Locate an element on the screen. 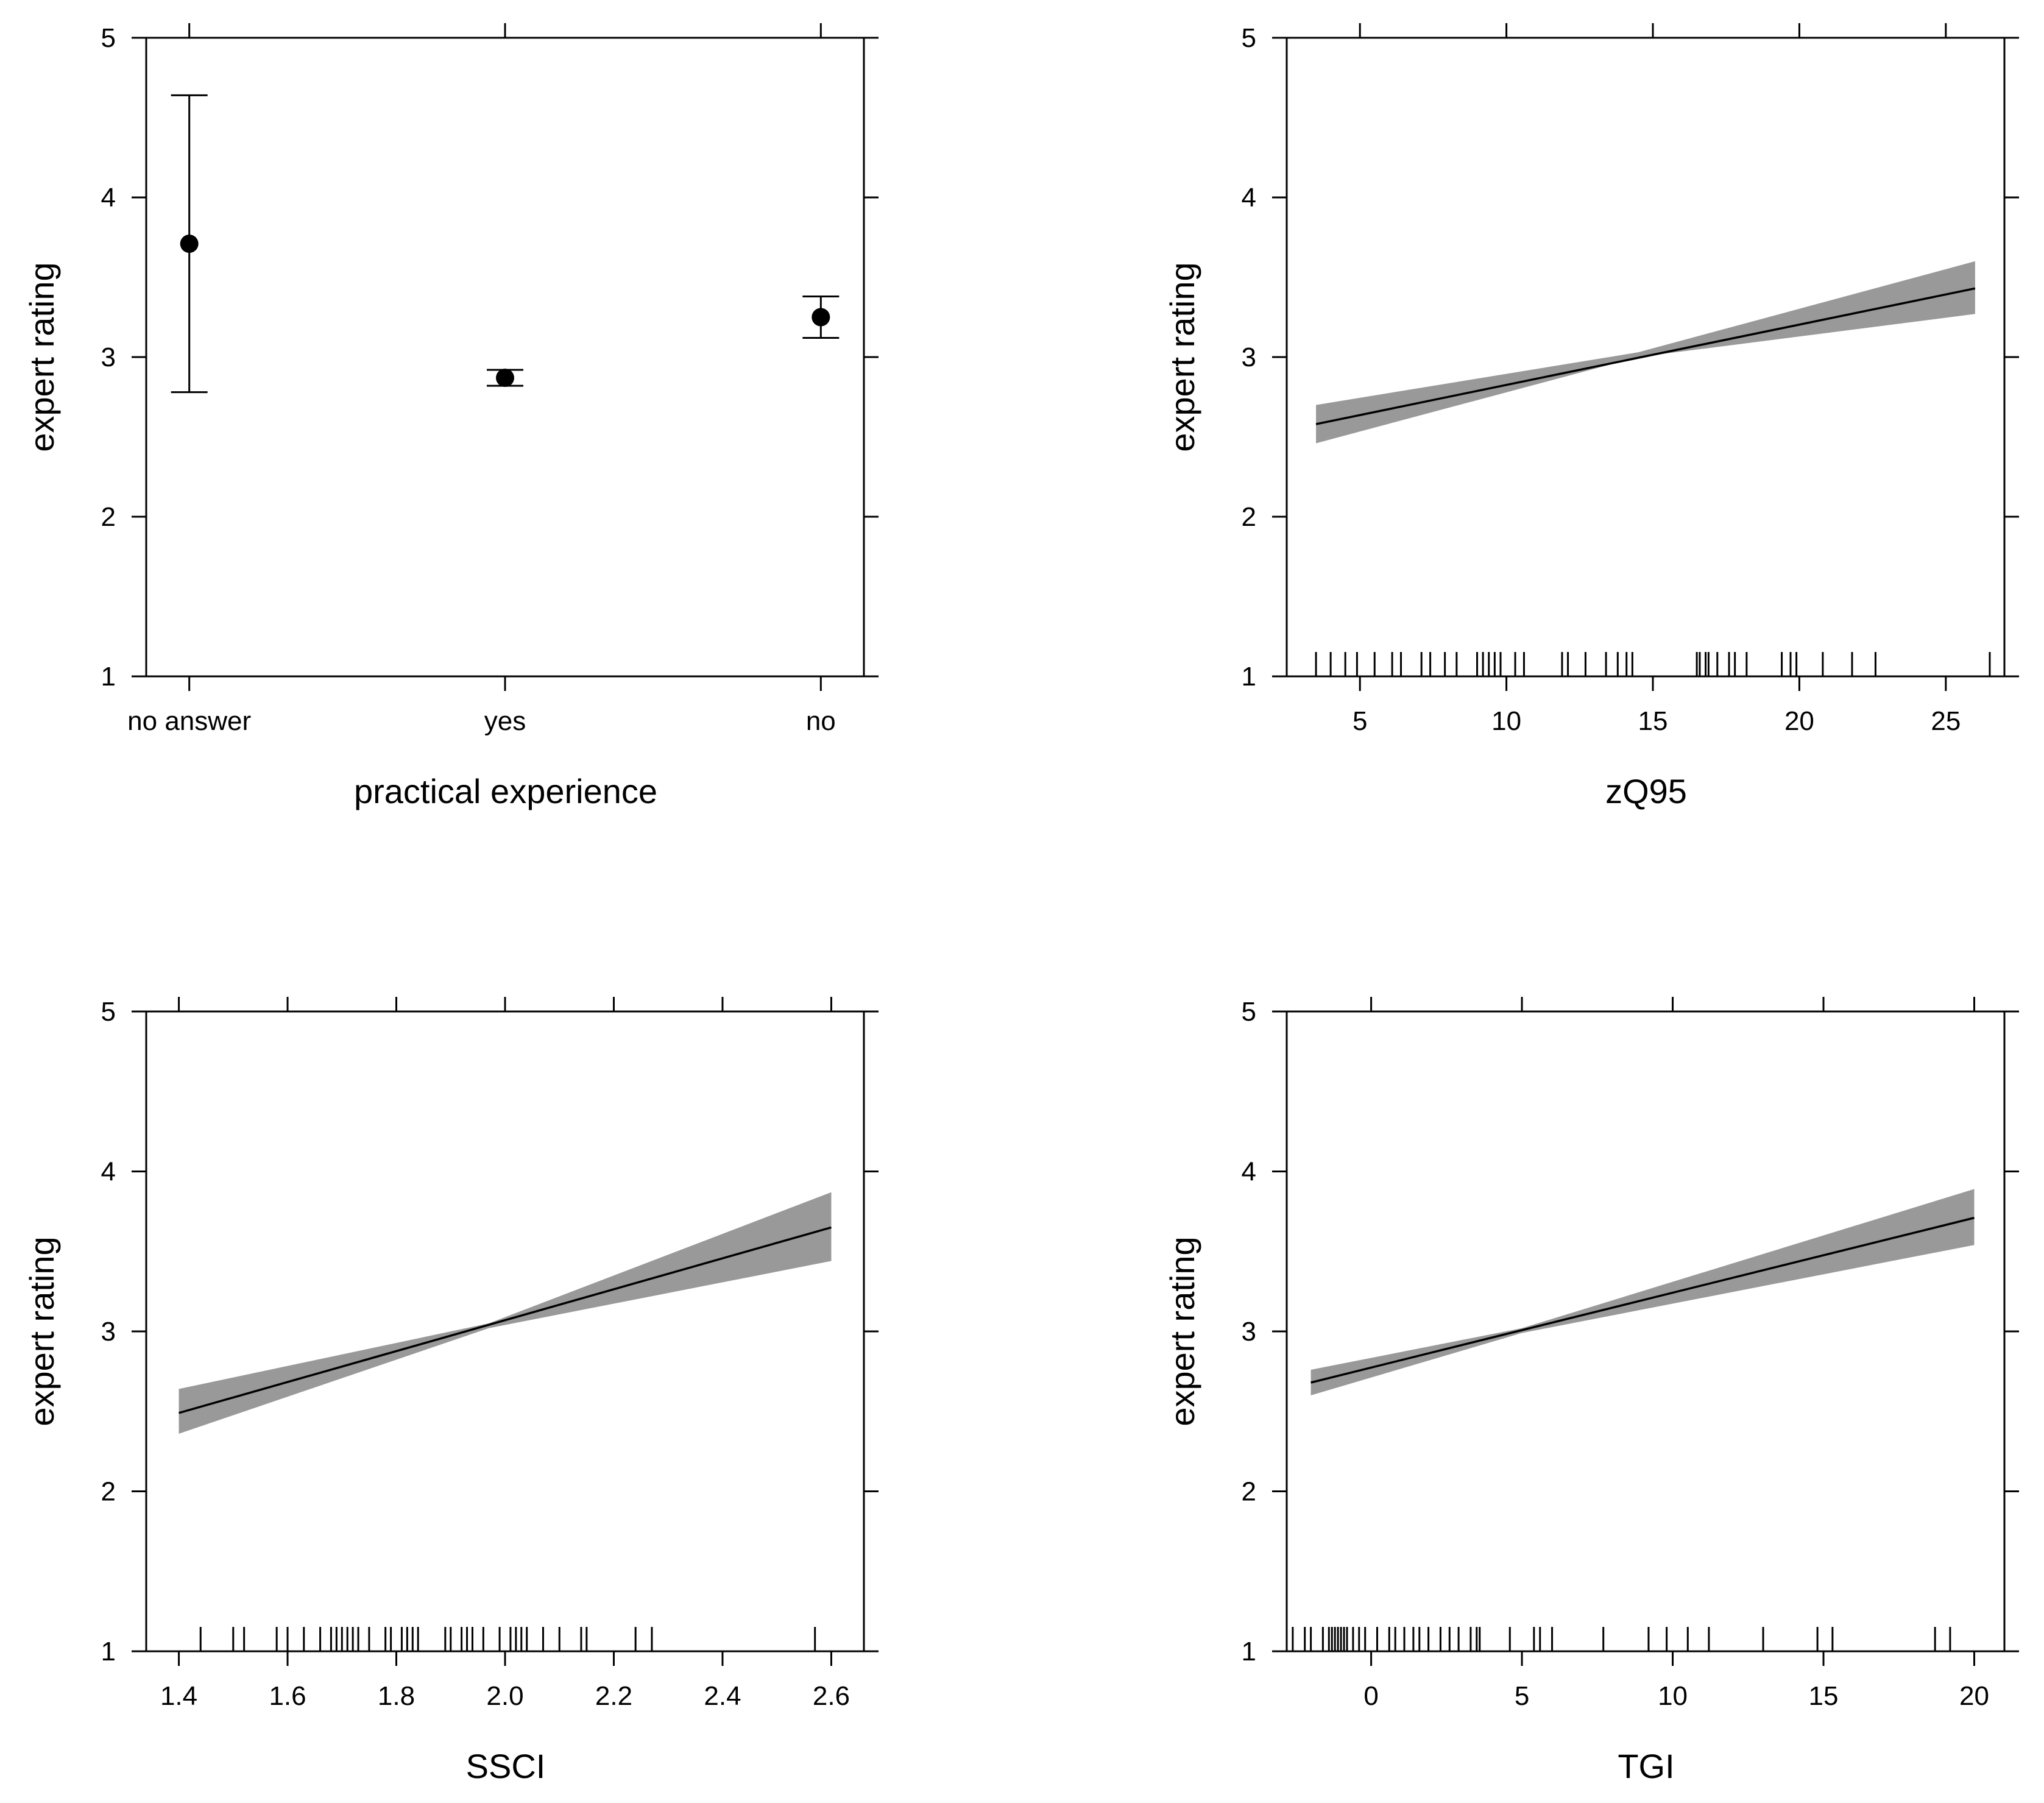 This screenshot has height=1803, width=2044. x-axis-label: SSCI is located at coordinates (506, 1766).